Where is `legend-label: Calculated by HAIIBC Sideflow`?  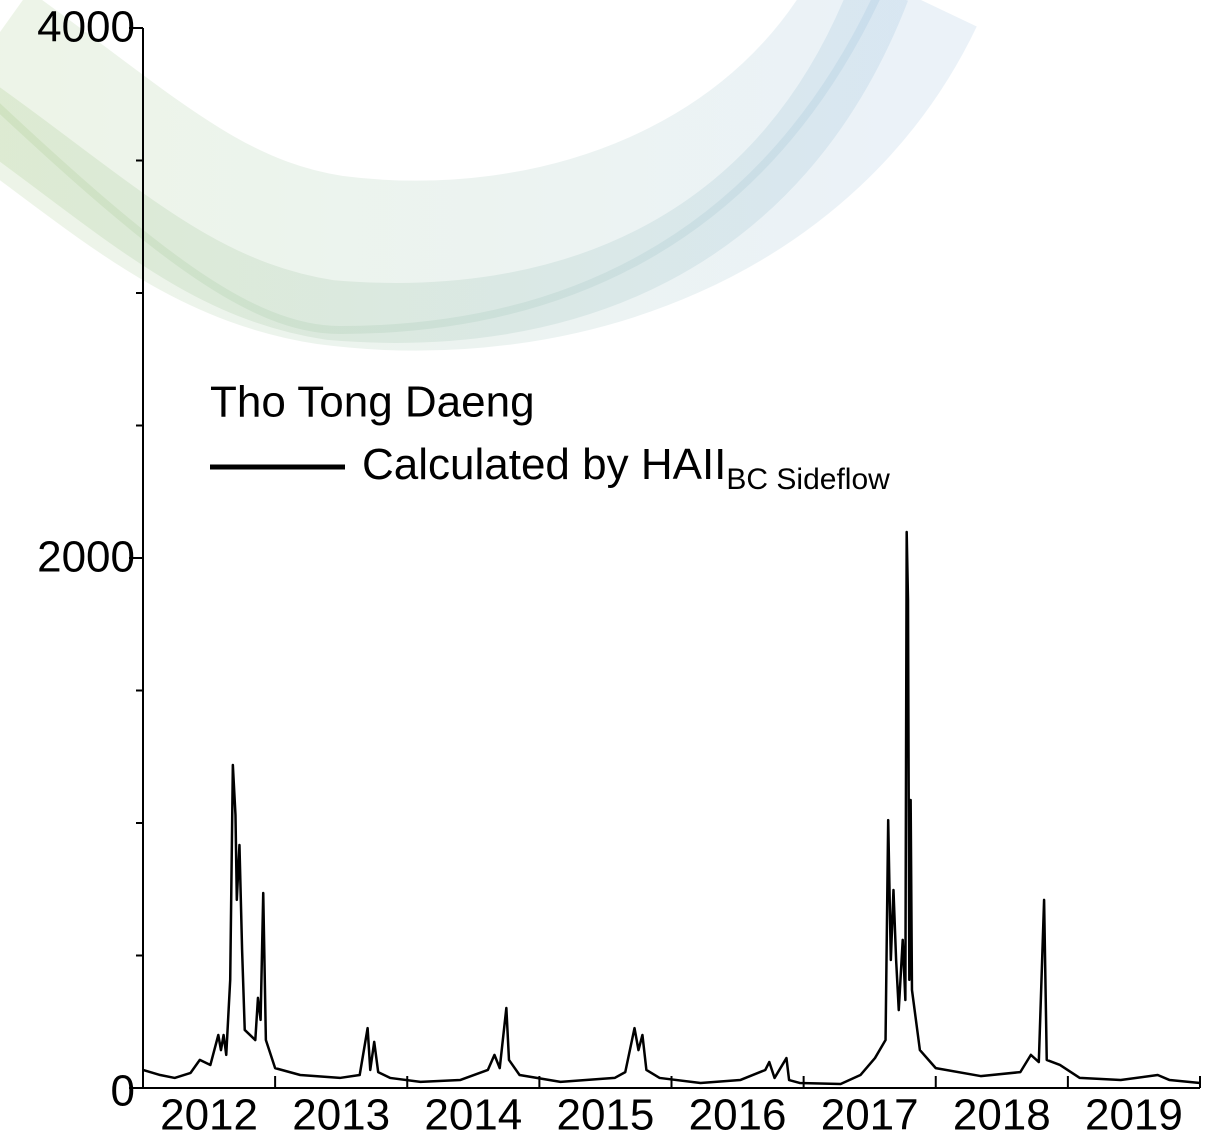
legend-label: Calculated by HAIIBC Sideflow is located at coordinates (626, 468).